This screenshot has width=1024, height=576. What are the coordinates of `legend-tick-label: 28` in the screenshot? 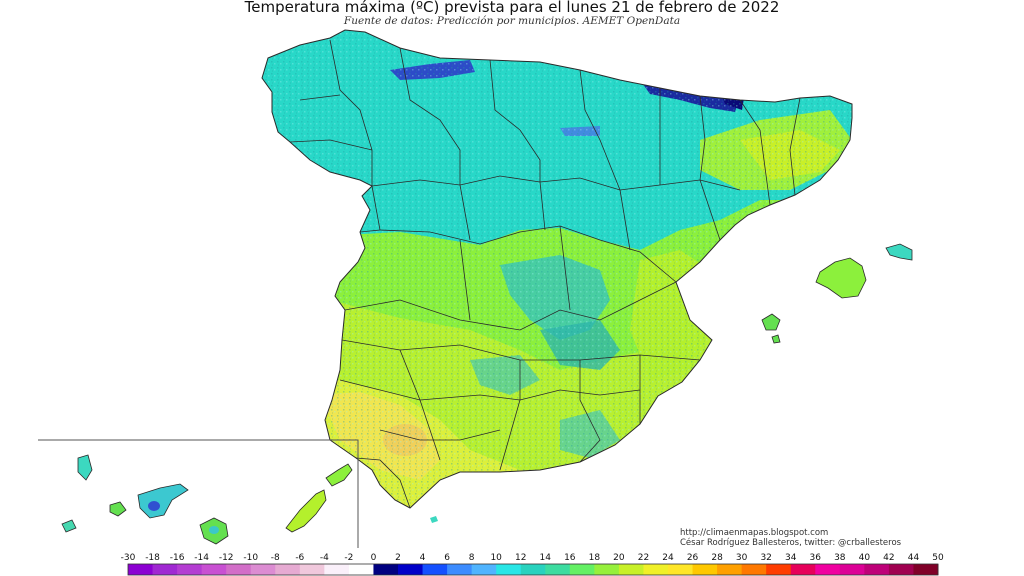 It's located at (717, 558).